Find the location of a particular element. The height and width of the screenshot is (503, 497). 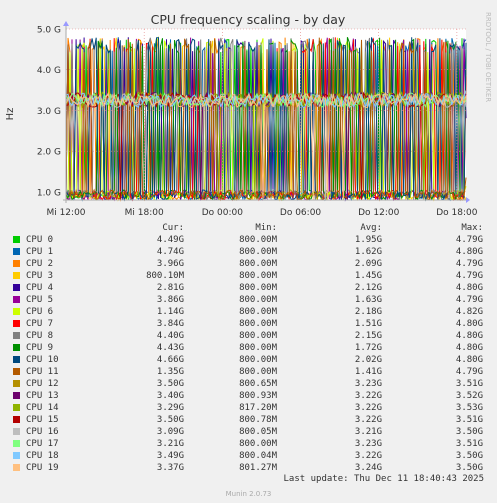

legend-avg-value: 3.21G is located at coordinates (368, 432).